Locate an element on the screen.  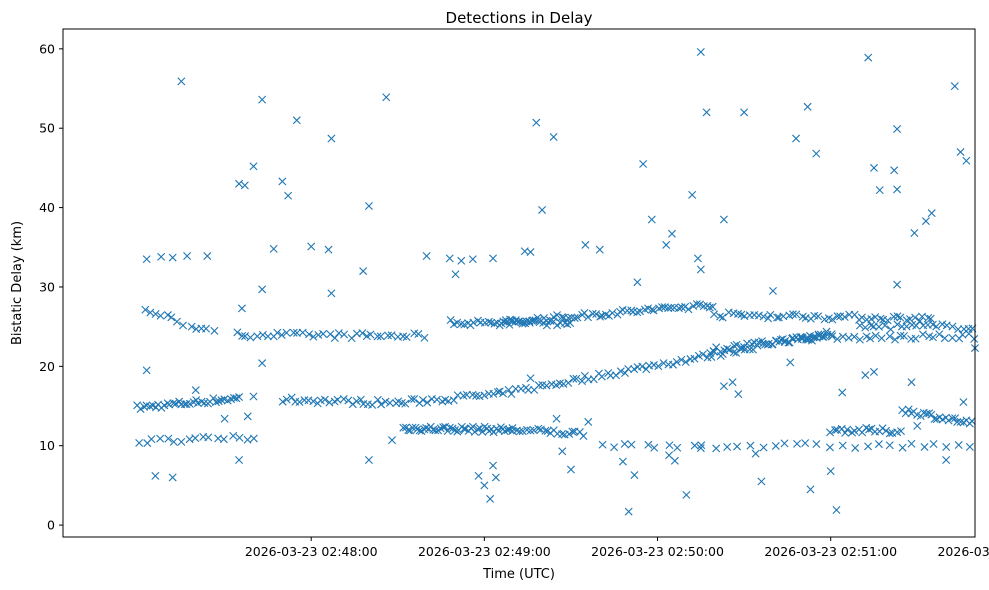
chart-title: Detections in Delay is located at coordinates (519, 18).